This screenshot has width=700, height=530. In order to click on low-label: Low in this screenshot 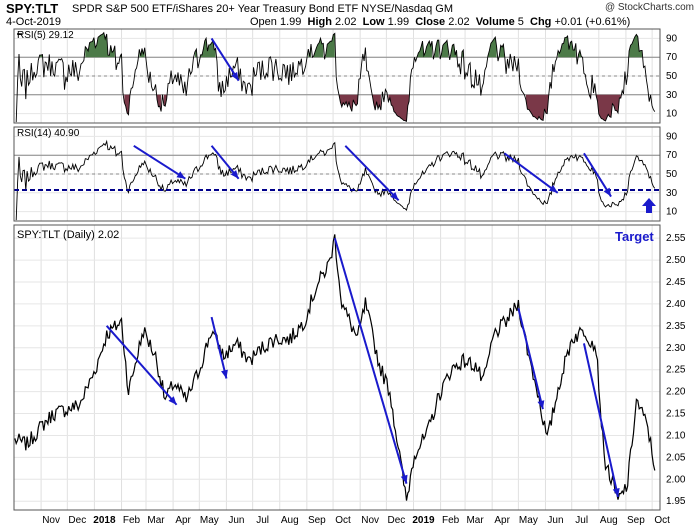, I will do `click(373, 22)`.